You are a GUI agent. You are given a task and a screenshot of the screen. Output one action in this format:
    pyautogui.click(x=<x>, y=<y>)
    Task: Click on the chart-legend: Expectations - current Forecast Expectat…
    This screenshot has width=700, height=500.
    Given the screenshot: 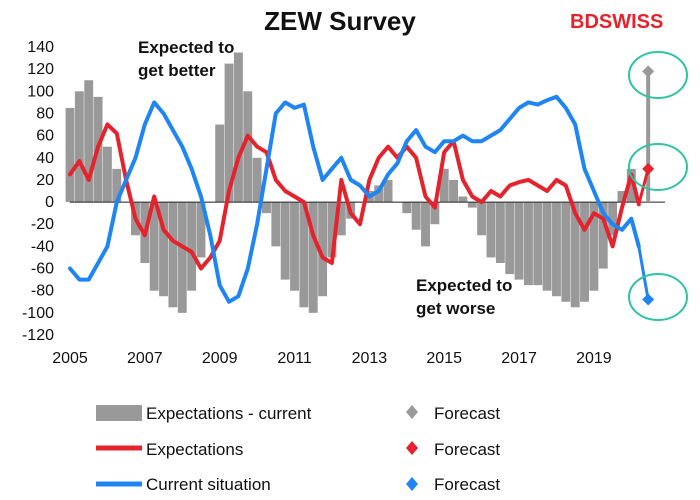 What is the action you would take?
    pyautogui.click(x=298, y=449)
    